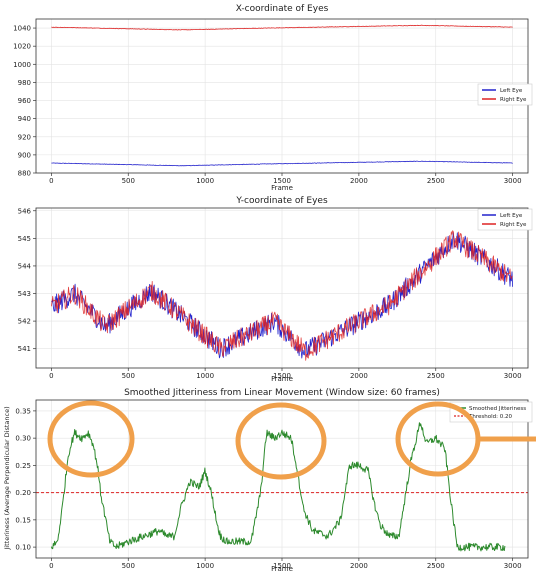 This screenshot has height=573, width=536. Describe the element at coordinates (23, 411) in the screenshot. I see `y-tick-label: 0.35` at that location.